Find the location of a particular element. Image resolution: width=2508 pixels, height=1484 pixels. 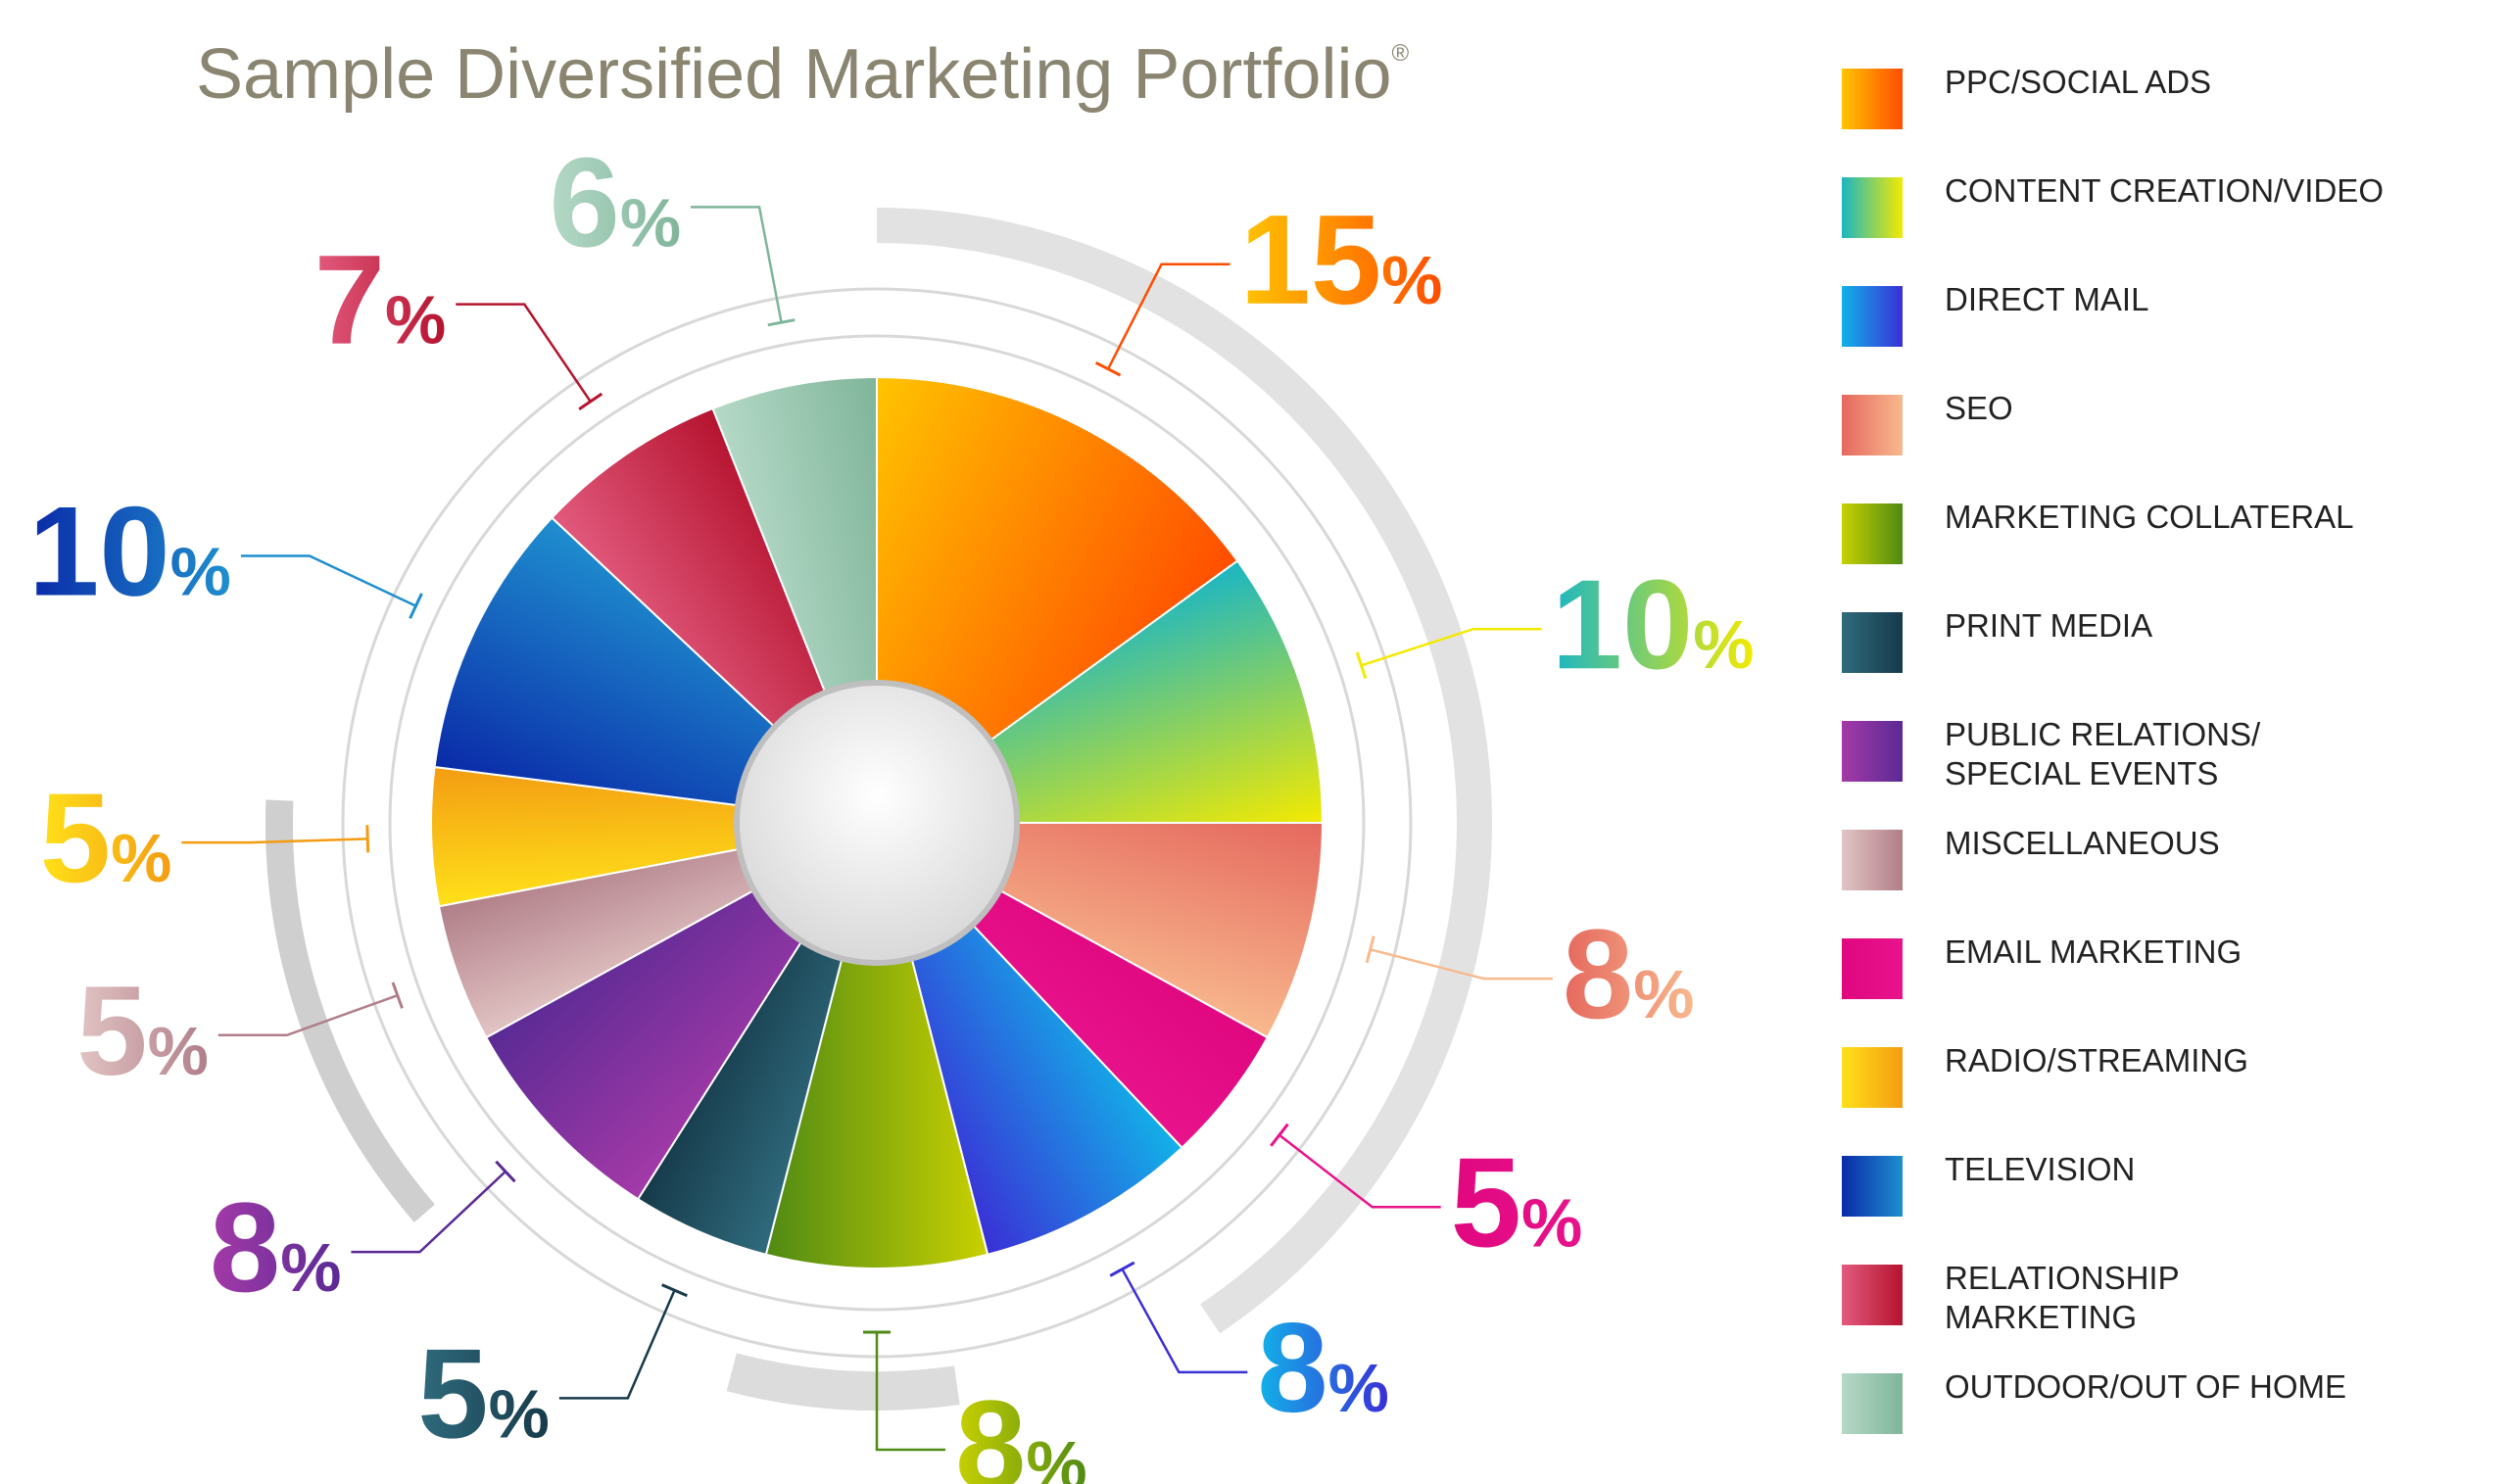

legend-label: SEO is located at coordinates (1979, 408).